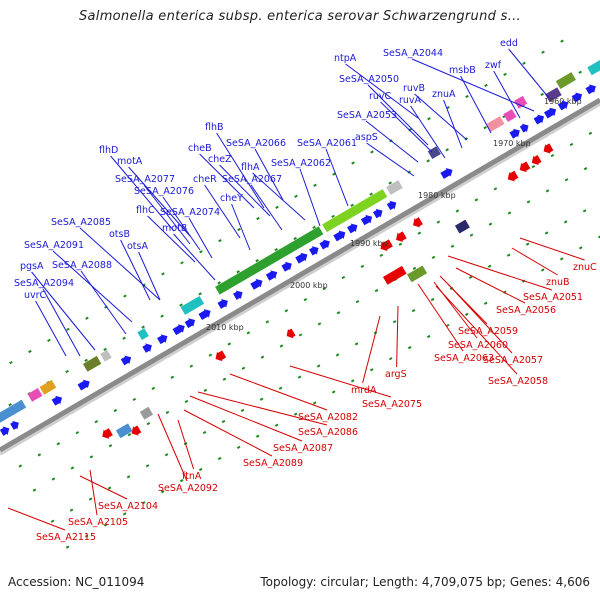 This screenshot has height=600, width=600. I want to click on accession-label: Accession: NC_011094, so click(76, 582).